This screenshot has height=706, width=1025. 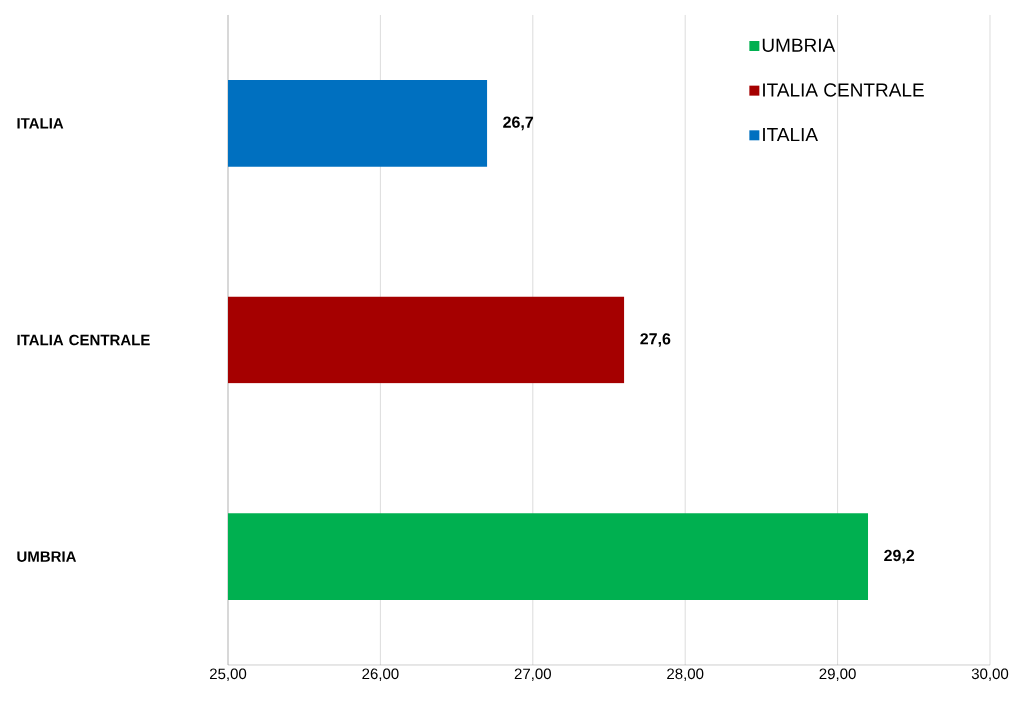 What do you see at coordinates (518, 123) in the screenshot?
I see `data-label: 26,7` at bounding box center [518, 123].